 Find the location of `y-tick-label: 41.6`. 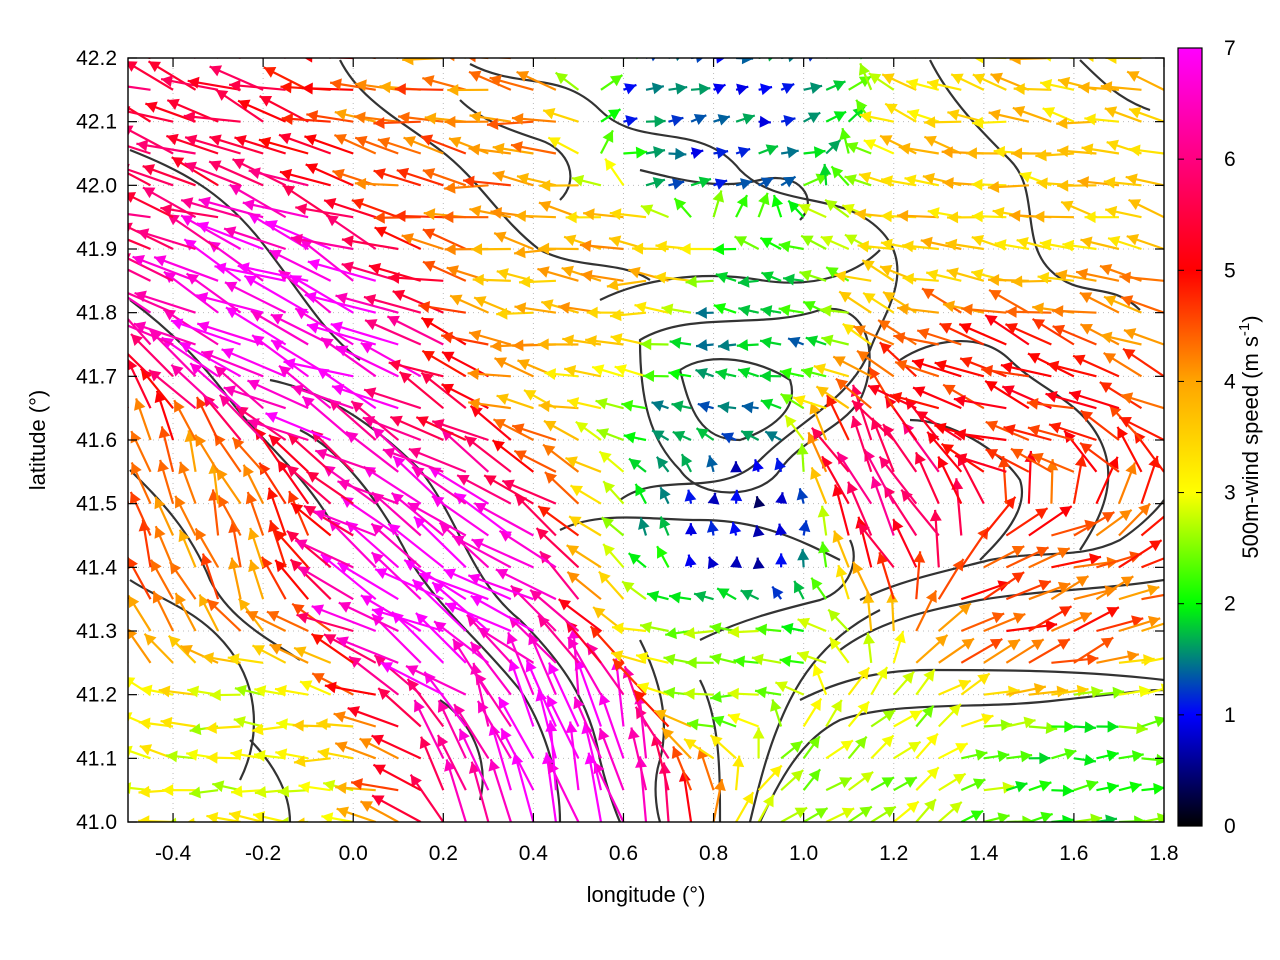

y-tick-label: 41.6 is located at coordinates (96, 440).